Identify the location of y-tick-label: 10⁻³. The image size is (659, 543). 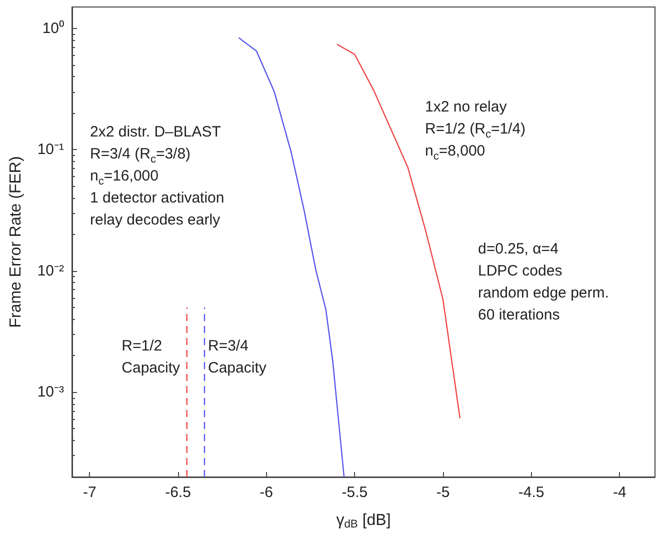
(50, 392).